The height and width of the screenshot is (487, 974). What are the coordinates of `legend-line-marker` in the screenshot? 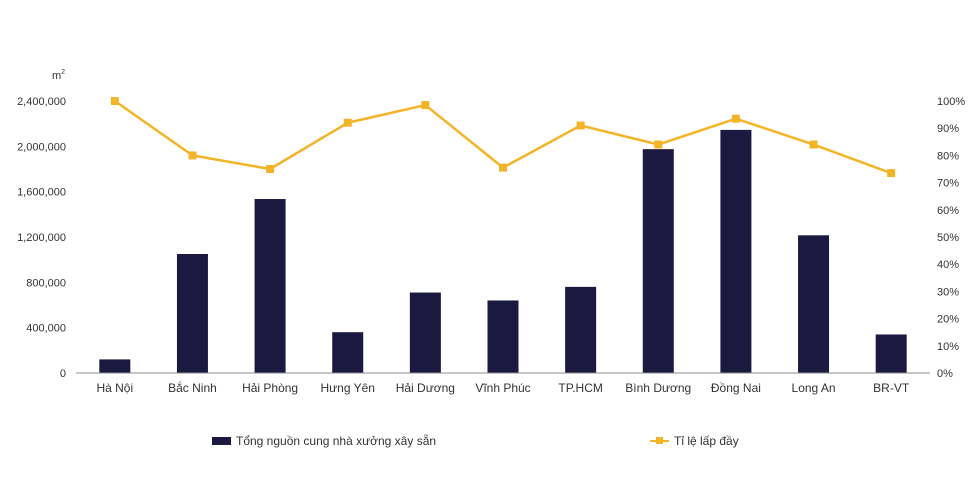 It's located at (659, 440).